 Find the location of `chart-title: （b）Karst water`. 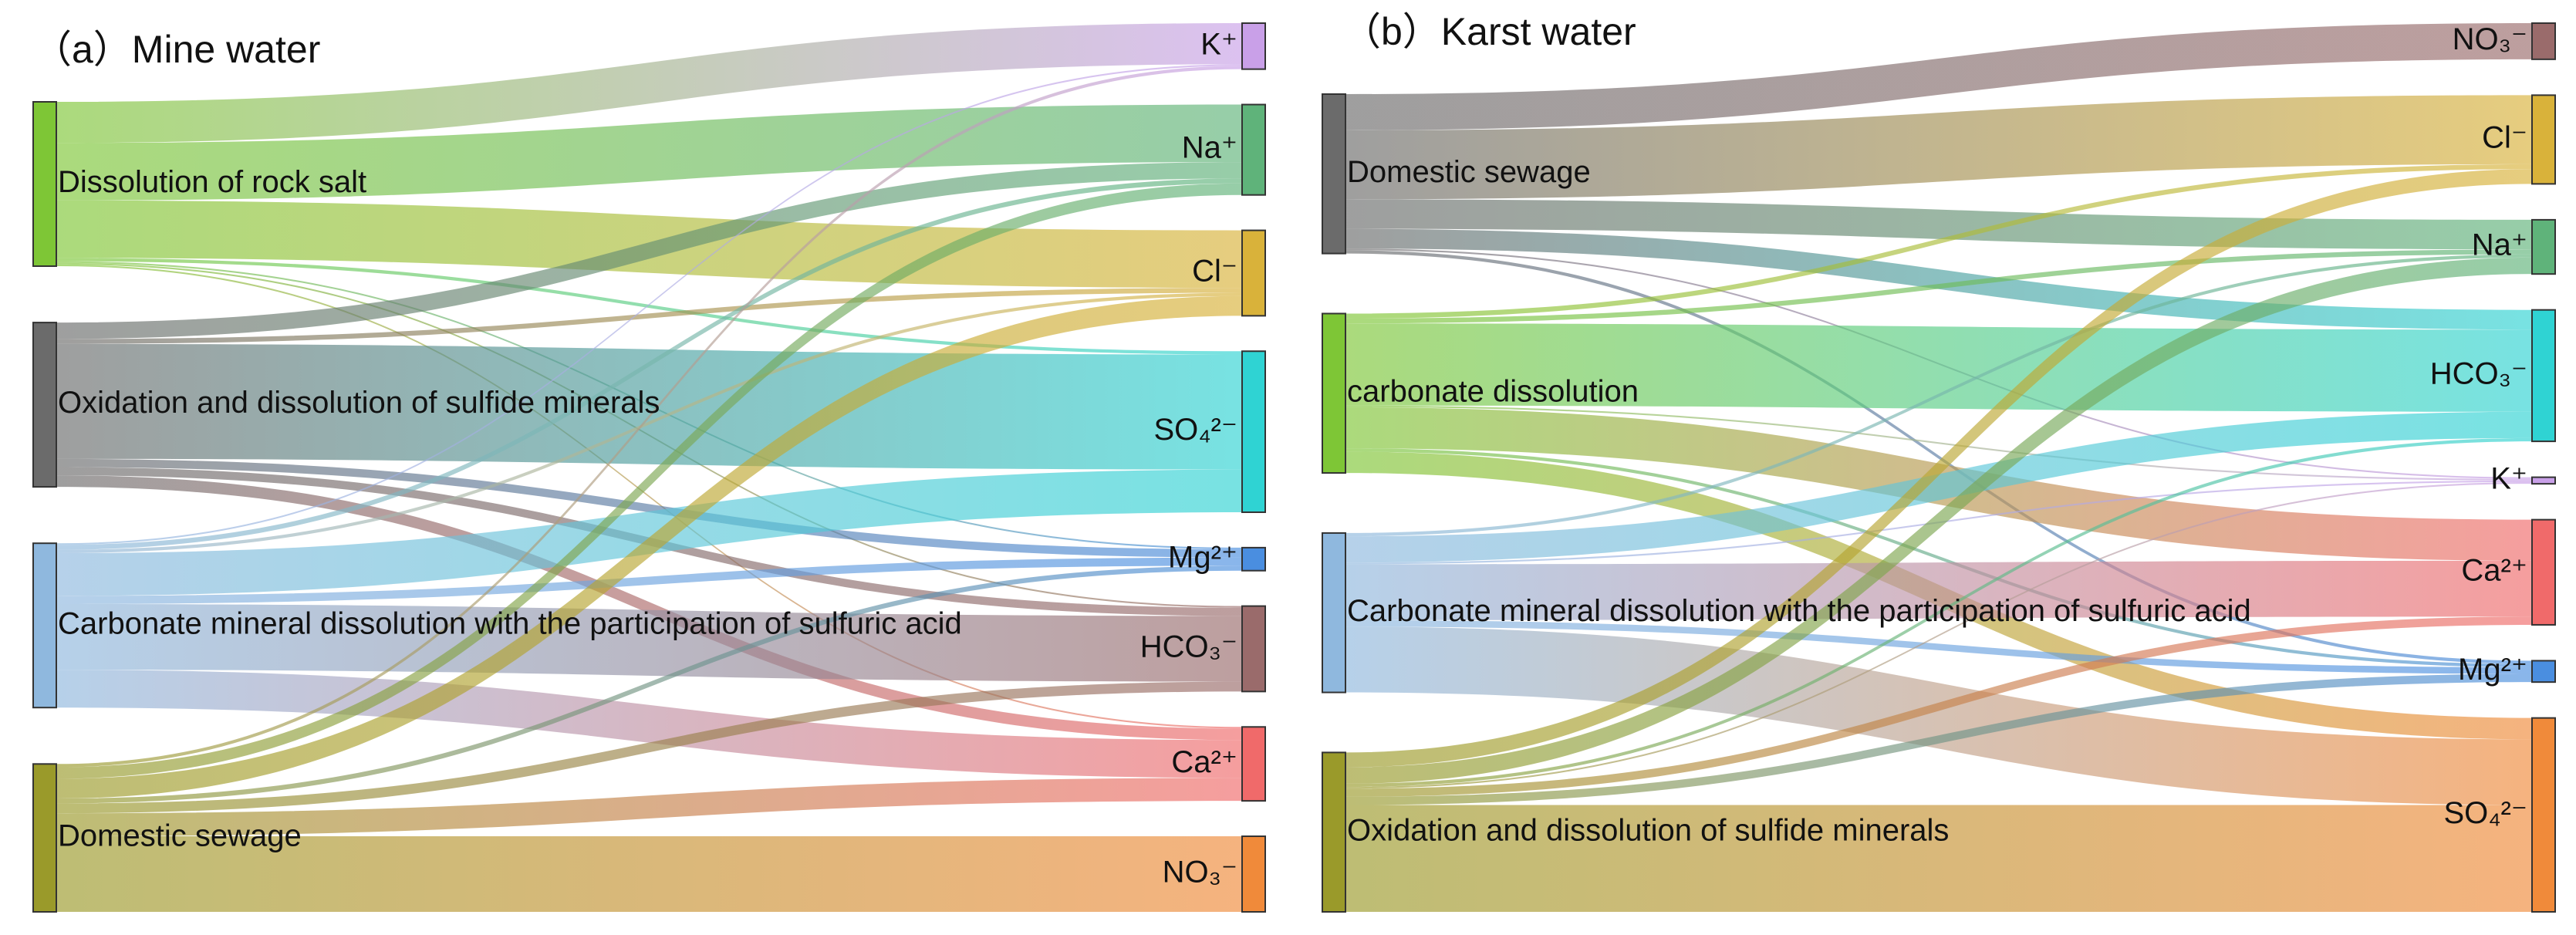

chart-title: （b）Karst water is located at coordinates (1489, 31).